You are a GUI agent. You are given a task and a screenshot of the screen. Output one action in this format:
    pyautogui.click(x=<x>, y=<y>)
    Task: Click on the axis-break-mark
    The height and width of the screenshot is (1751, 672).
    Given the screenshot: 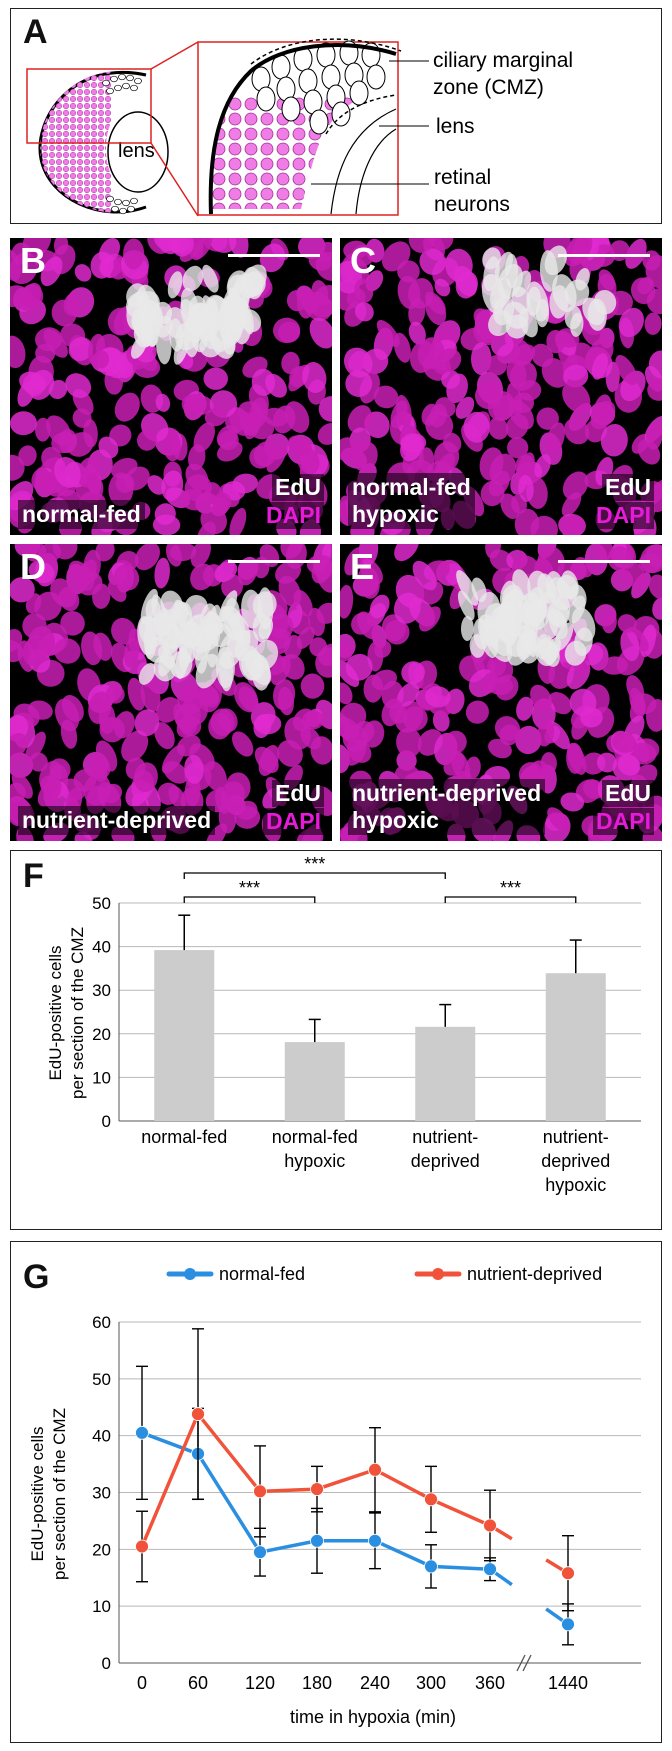 What is the action you would take?
    pyautogui.click(x=521, y=1663)
    